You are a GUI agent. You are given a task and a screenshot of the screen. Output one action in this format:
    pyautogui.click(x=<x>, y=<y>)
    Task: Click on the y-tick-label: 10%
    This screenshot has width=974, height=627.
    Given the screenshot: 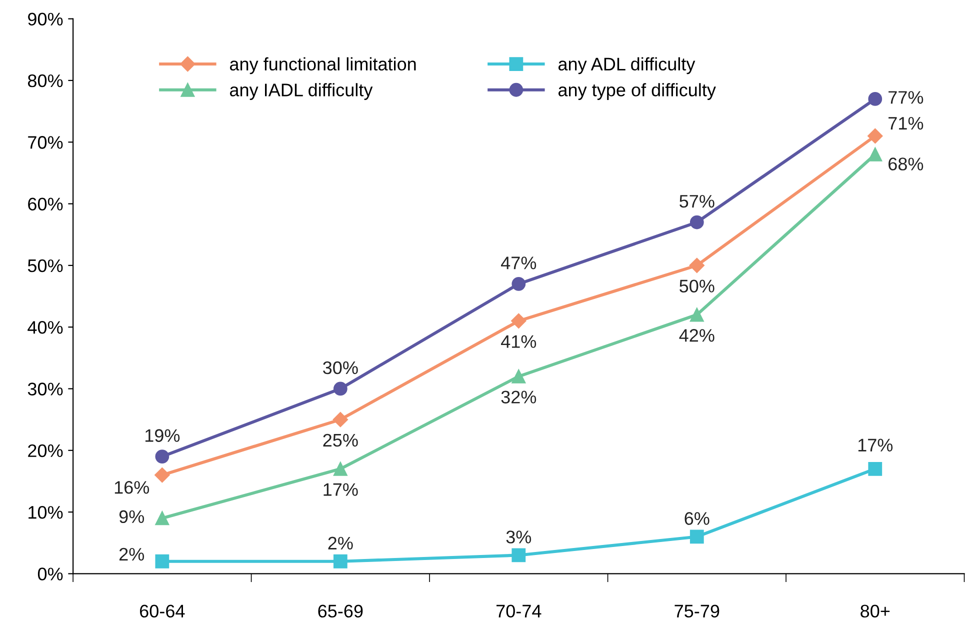 What is the action you would take?
    pyautogui.click(x=45, y=512)
    